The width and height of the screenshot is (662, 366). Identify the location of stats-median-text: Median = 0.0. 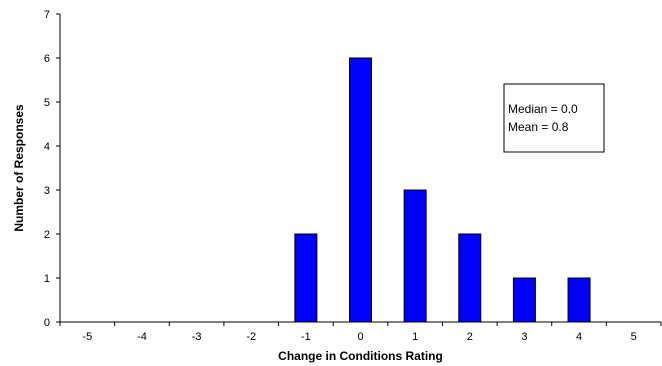
(543, 109).